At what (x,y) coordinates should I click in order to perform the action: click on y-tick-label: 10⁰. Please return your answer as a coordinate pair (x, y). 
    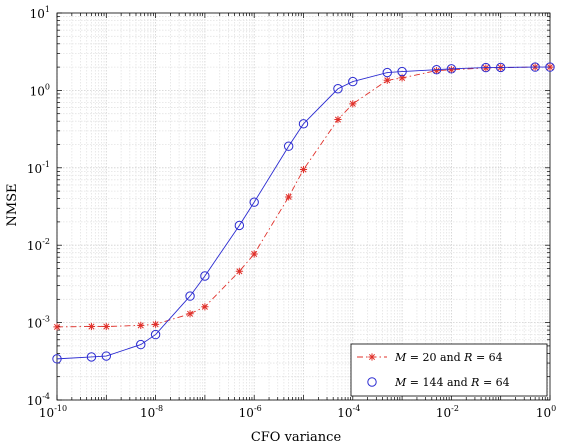
    Looking at the image, I should click on (40, 90).